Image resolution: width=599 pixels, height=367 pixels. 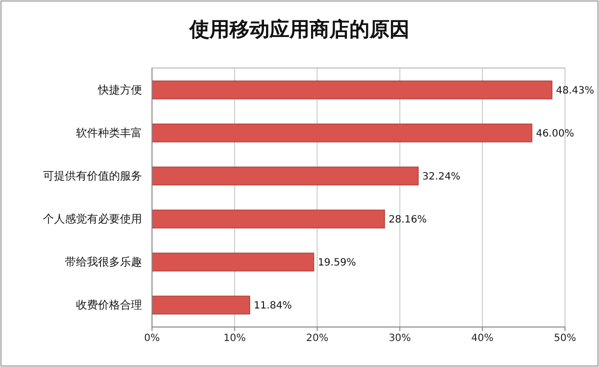 What do you see at coordinates (103, 262) in the screenshot?
I see `y-tick-label: 带给我很多乐趣` at bounding box center [103, 262].